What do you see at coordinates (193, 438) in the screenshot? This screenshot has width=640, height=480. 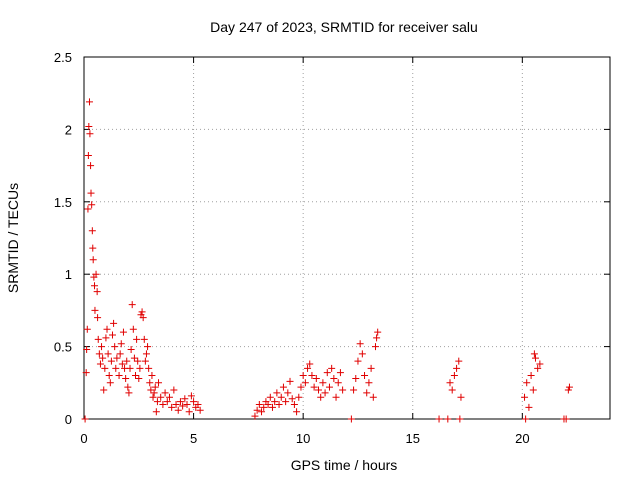 I see `x-tick-label: 5` at bounding box center [193, 438].